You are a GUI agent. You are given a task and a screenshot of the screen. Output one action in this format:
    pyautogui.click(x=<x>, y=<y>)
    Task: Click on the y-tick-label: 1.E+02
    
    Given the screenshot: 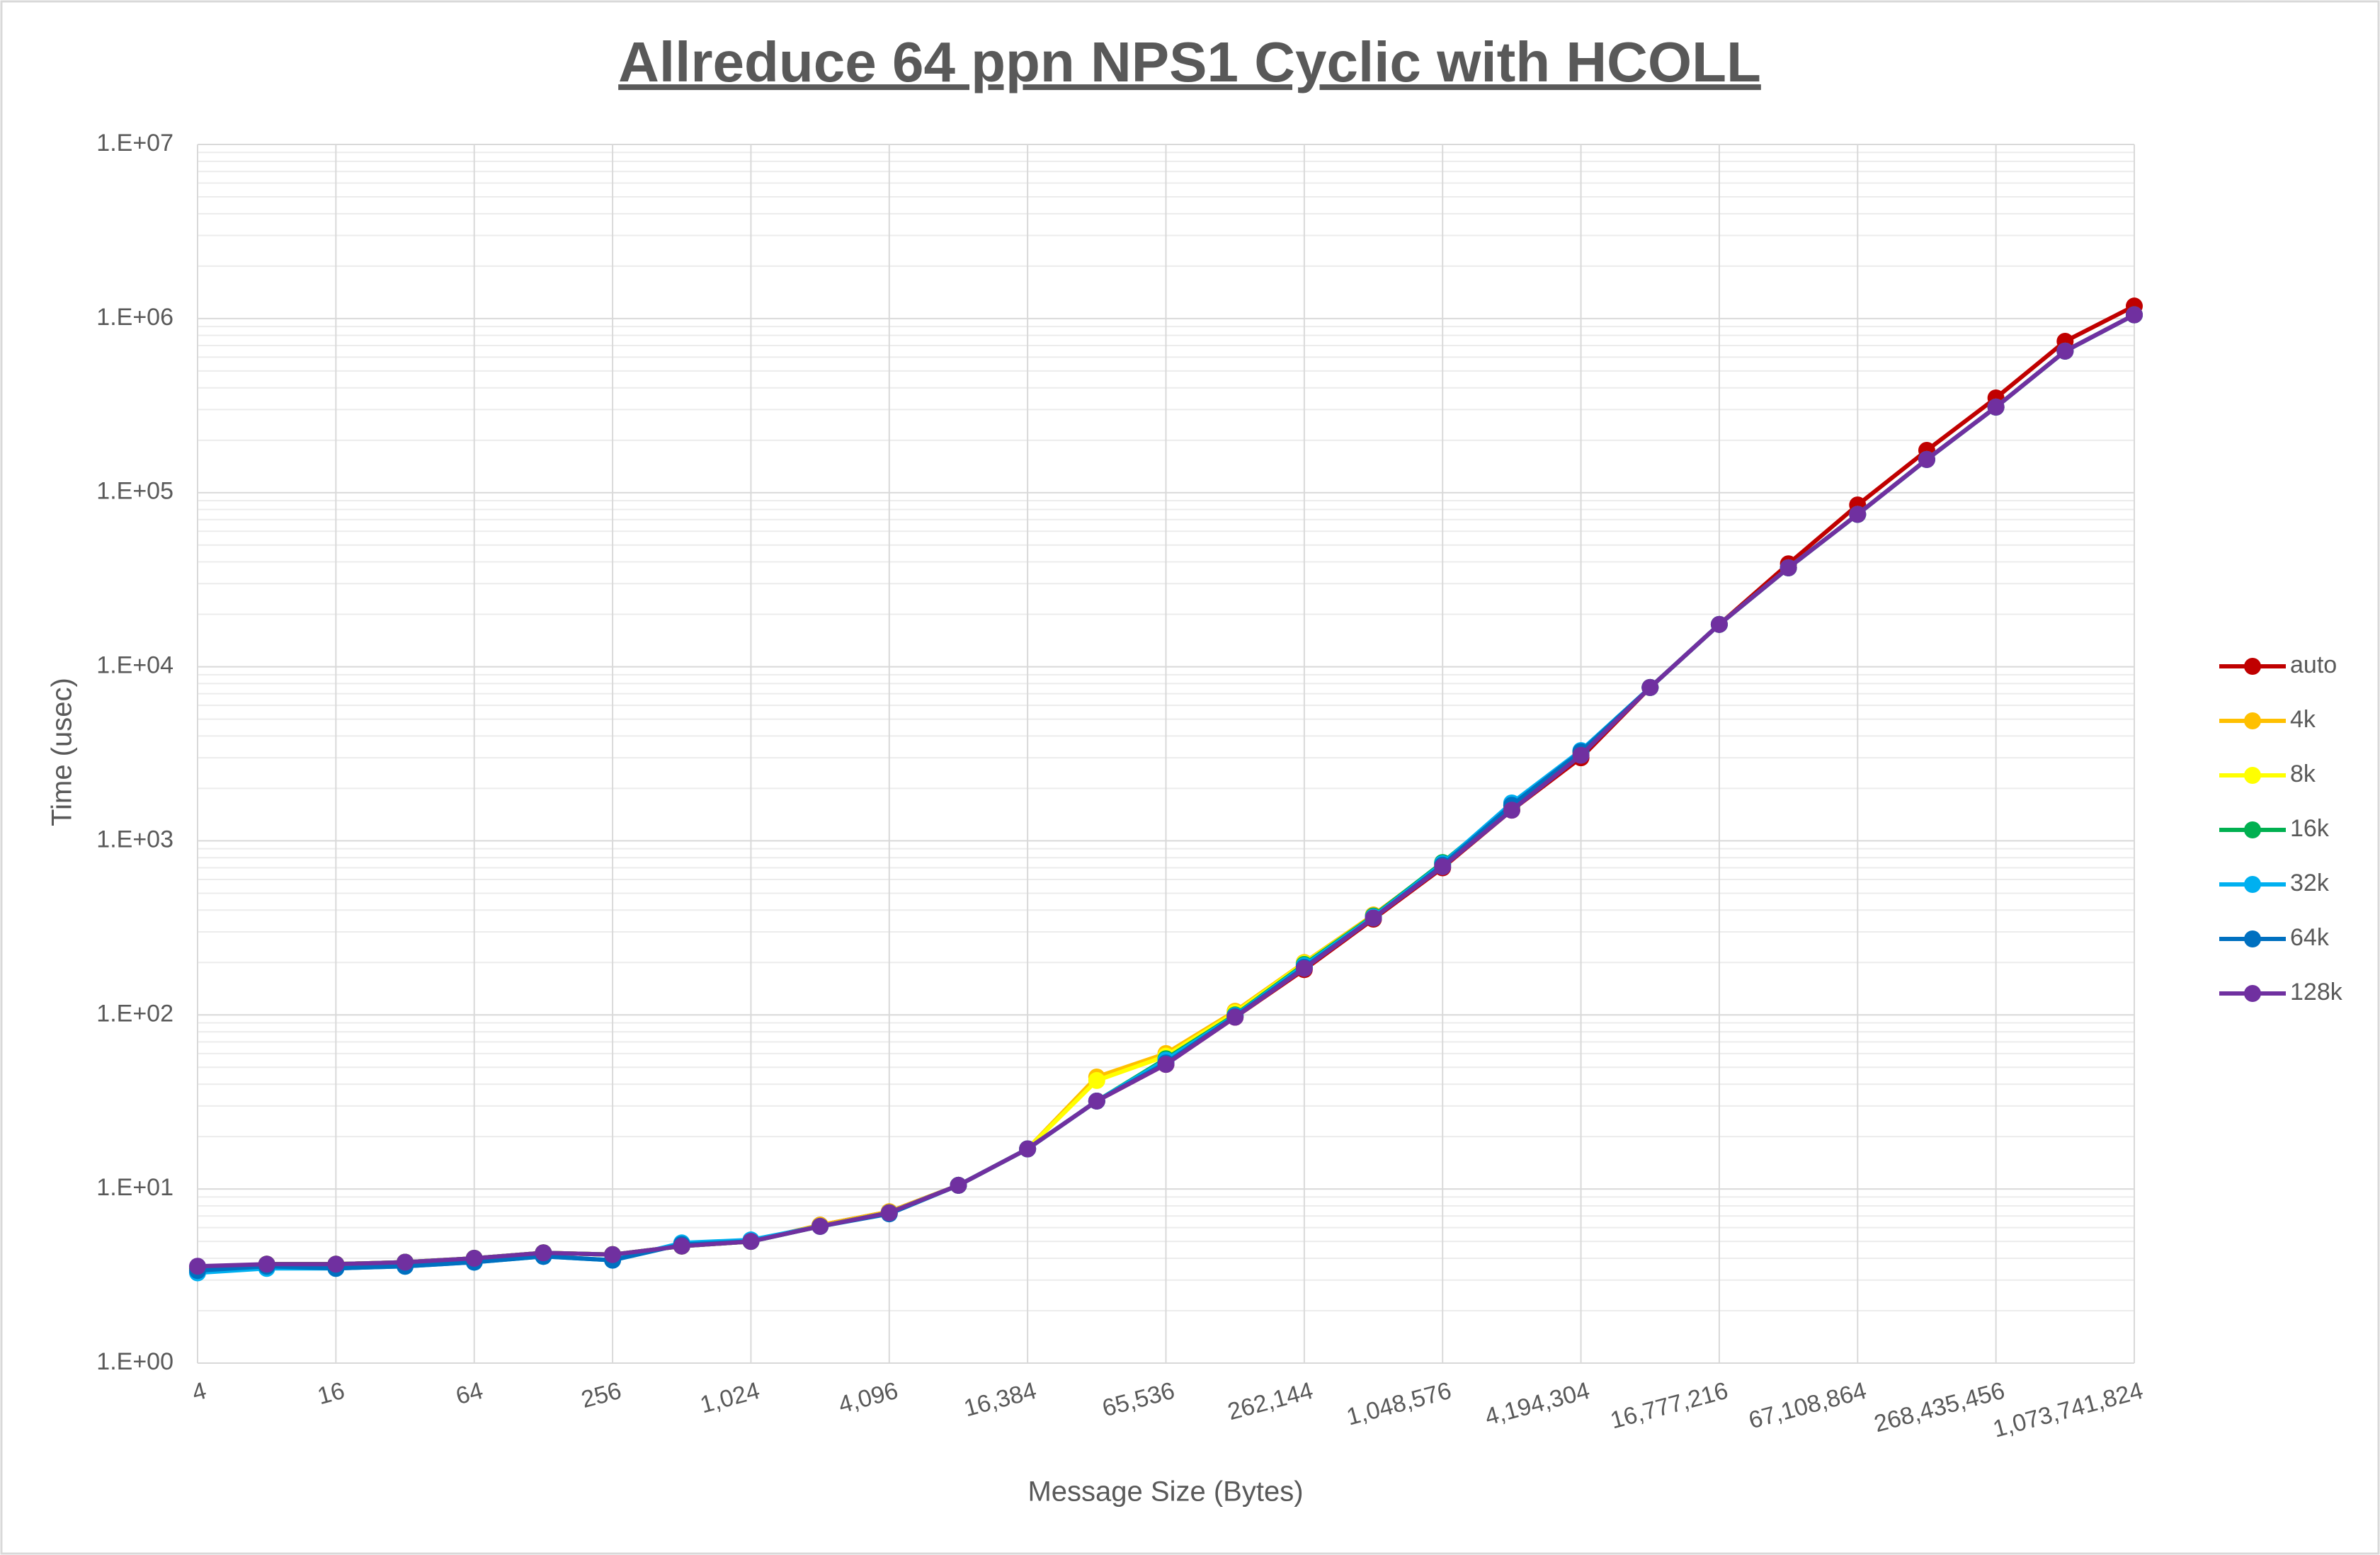 What is the action you would take?
    pyautogui.click(x=134, y=1014)
    